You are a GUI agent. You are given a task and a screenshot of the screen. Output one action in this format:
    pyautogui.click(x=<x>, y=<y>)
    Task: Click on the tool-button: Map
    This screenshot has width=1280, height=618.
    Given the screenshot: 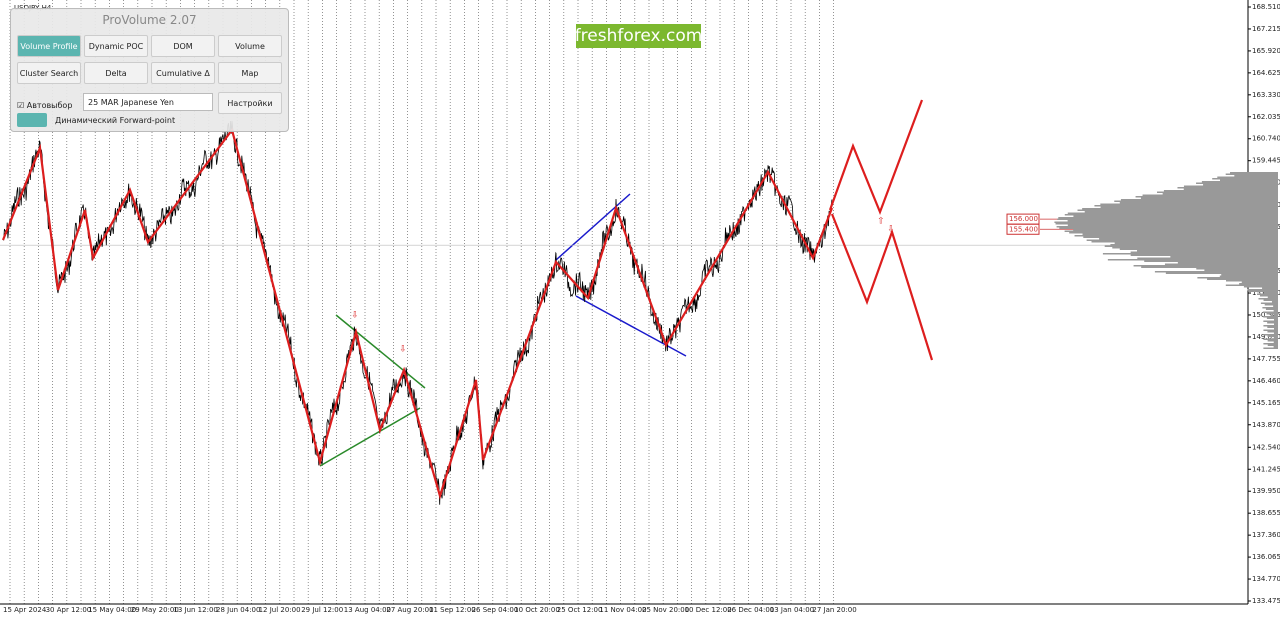 What is the action you would take?
    pyautogui.click(x=250, y=73)
    